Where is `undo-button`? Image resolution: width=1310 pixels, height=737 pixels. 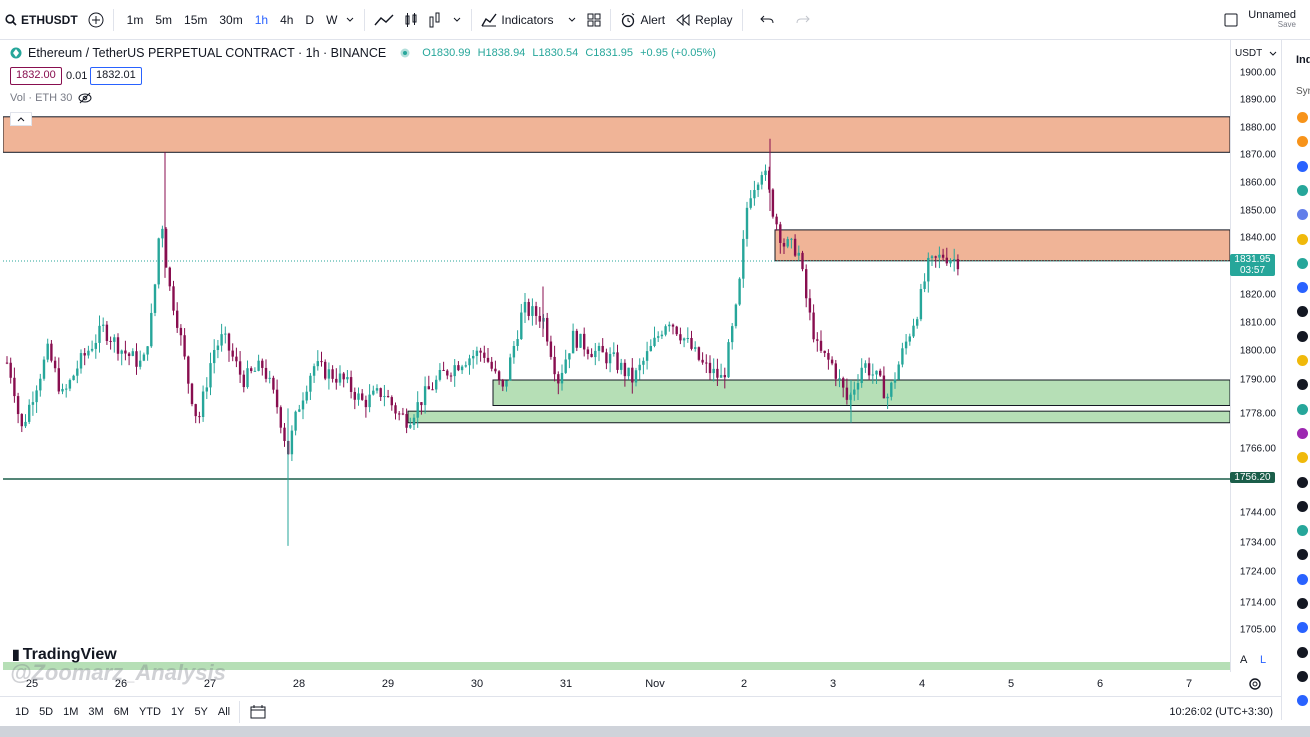 undo-button is located at coordinates (767, 20).